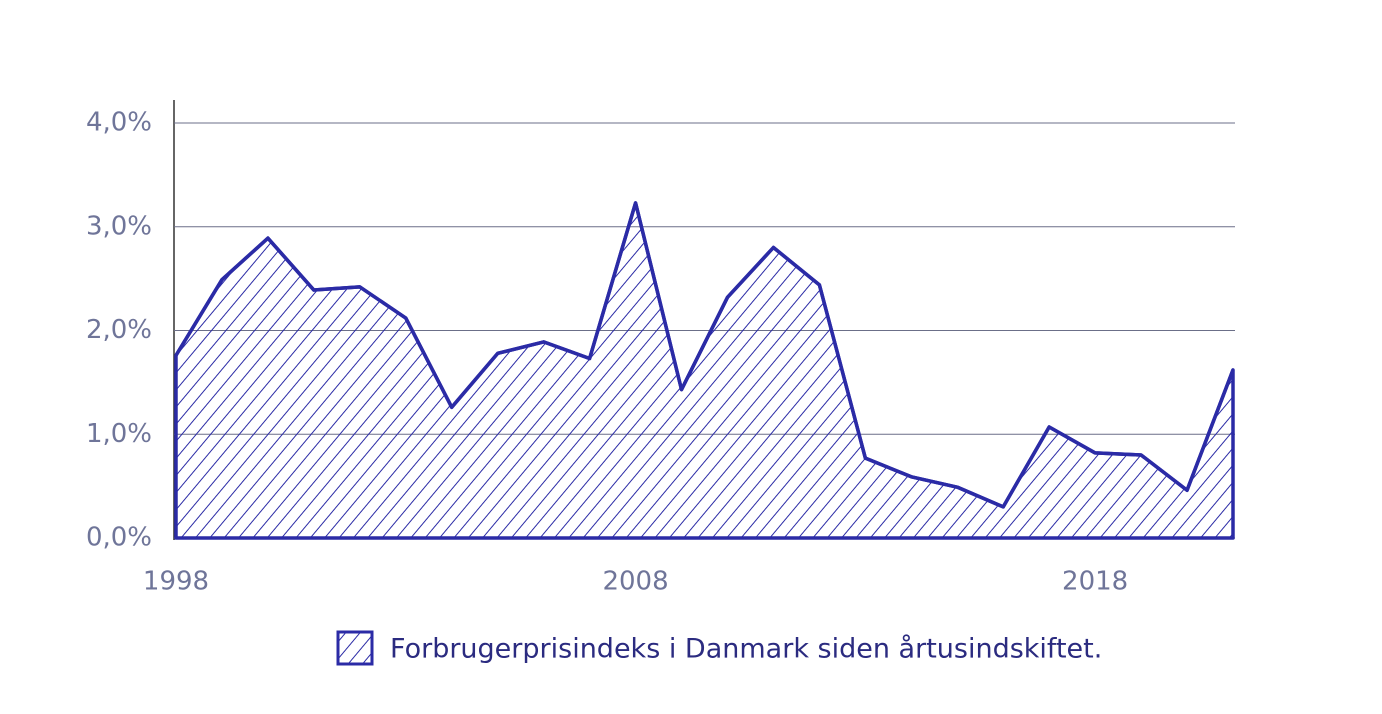 This screenshot has width=1382, height=714. Describe the element at coordinates (355, 648) in the screenshot. I see `legend-swatch` at that location.